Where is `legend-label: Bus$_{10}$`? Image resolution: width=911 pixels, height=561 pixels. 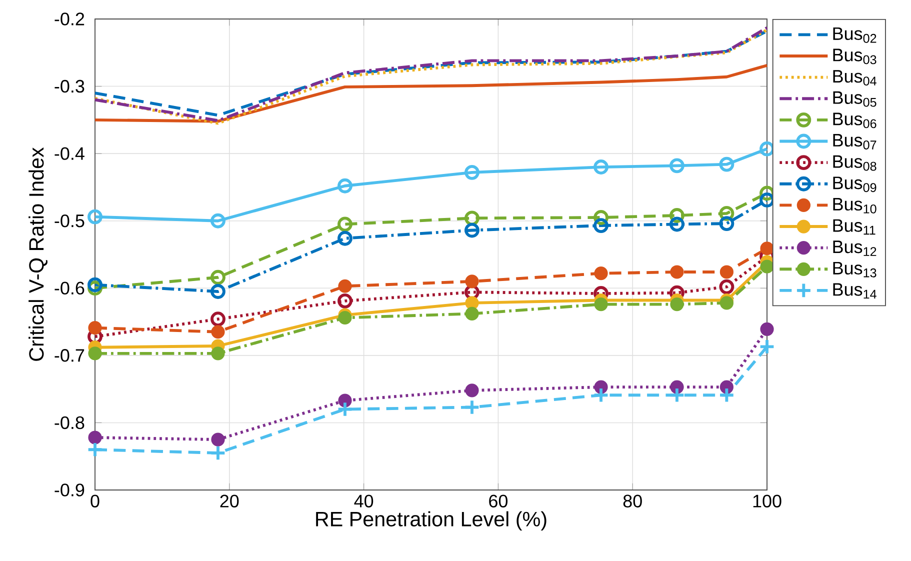 legend-label: Bus$_{10}$ is located at coordinates (854, 206).